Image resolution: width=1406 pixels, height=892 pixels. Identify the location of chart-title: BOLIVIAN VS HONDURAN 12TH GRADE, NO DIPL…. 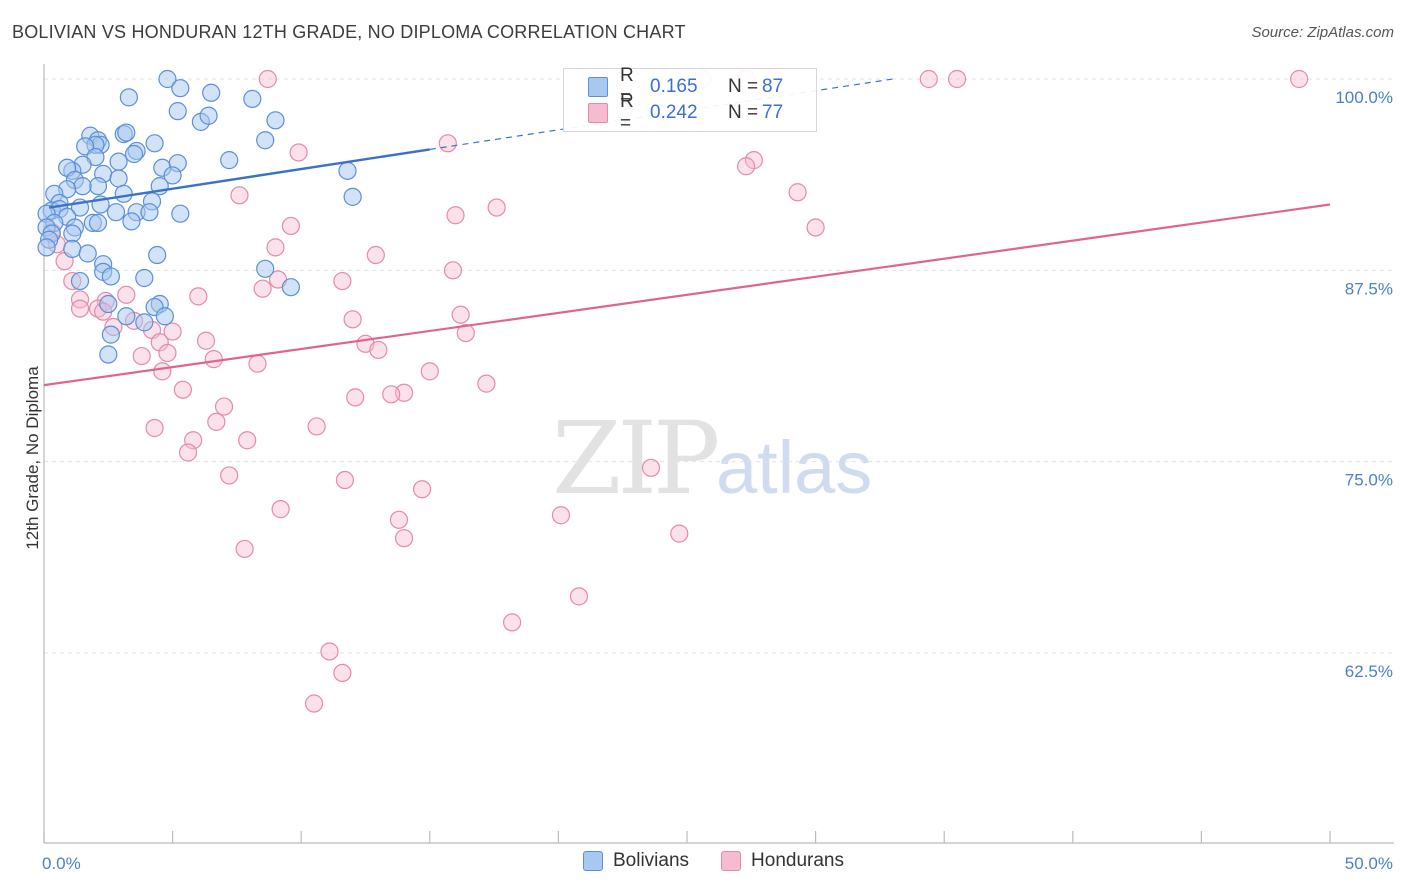
(349, 32).